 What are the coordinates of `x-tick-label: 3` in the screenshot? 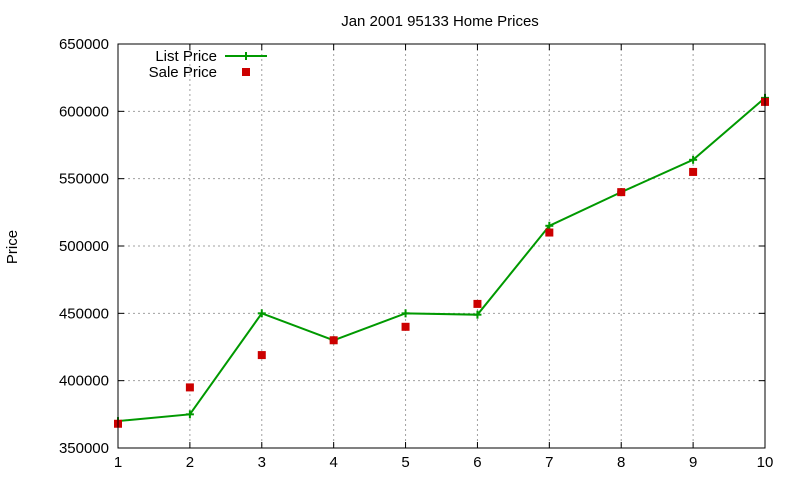 It's located at (262, 462).